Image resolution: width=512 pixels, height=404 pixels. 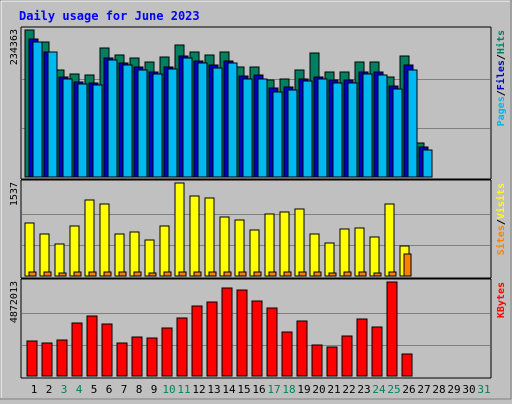 I want to click on legend-entry: Sites, so click(x=501, y=240).